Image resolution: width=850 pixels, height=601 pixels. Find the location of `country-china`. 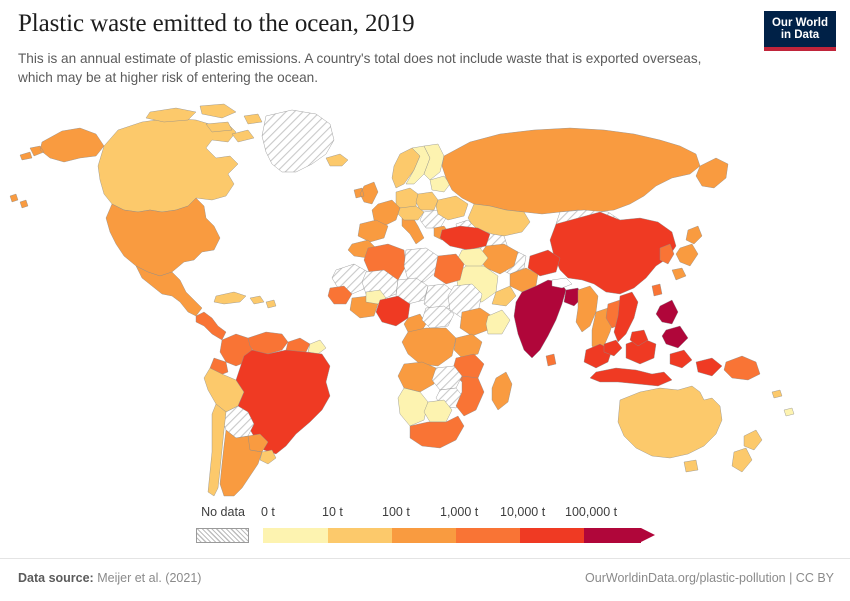

country-china is located at coordinates (613, 253).